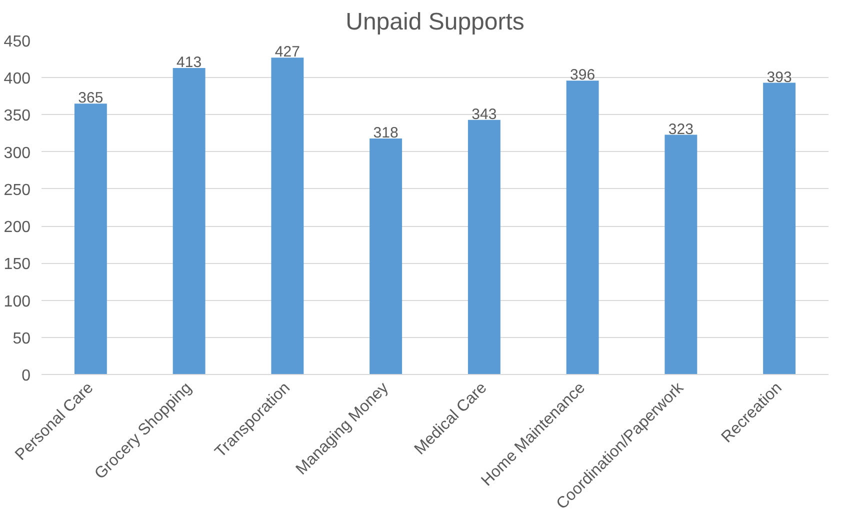 The width and height of the screenshot is (843, 521). I want to click on data-label: 413, so click(189, 62).